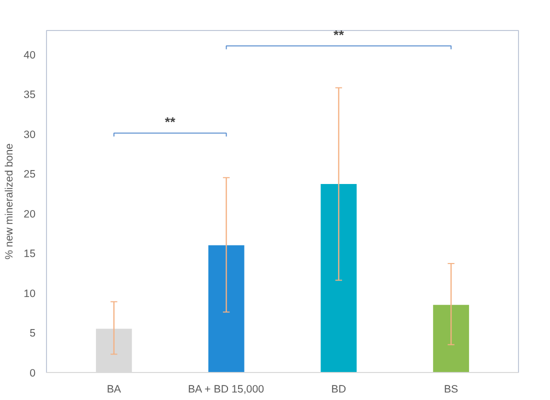  I want to click on x-tick-label: BA, so click(114, 390).